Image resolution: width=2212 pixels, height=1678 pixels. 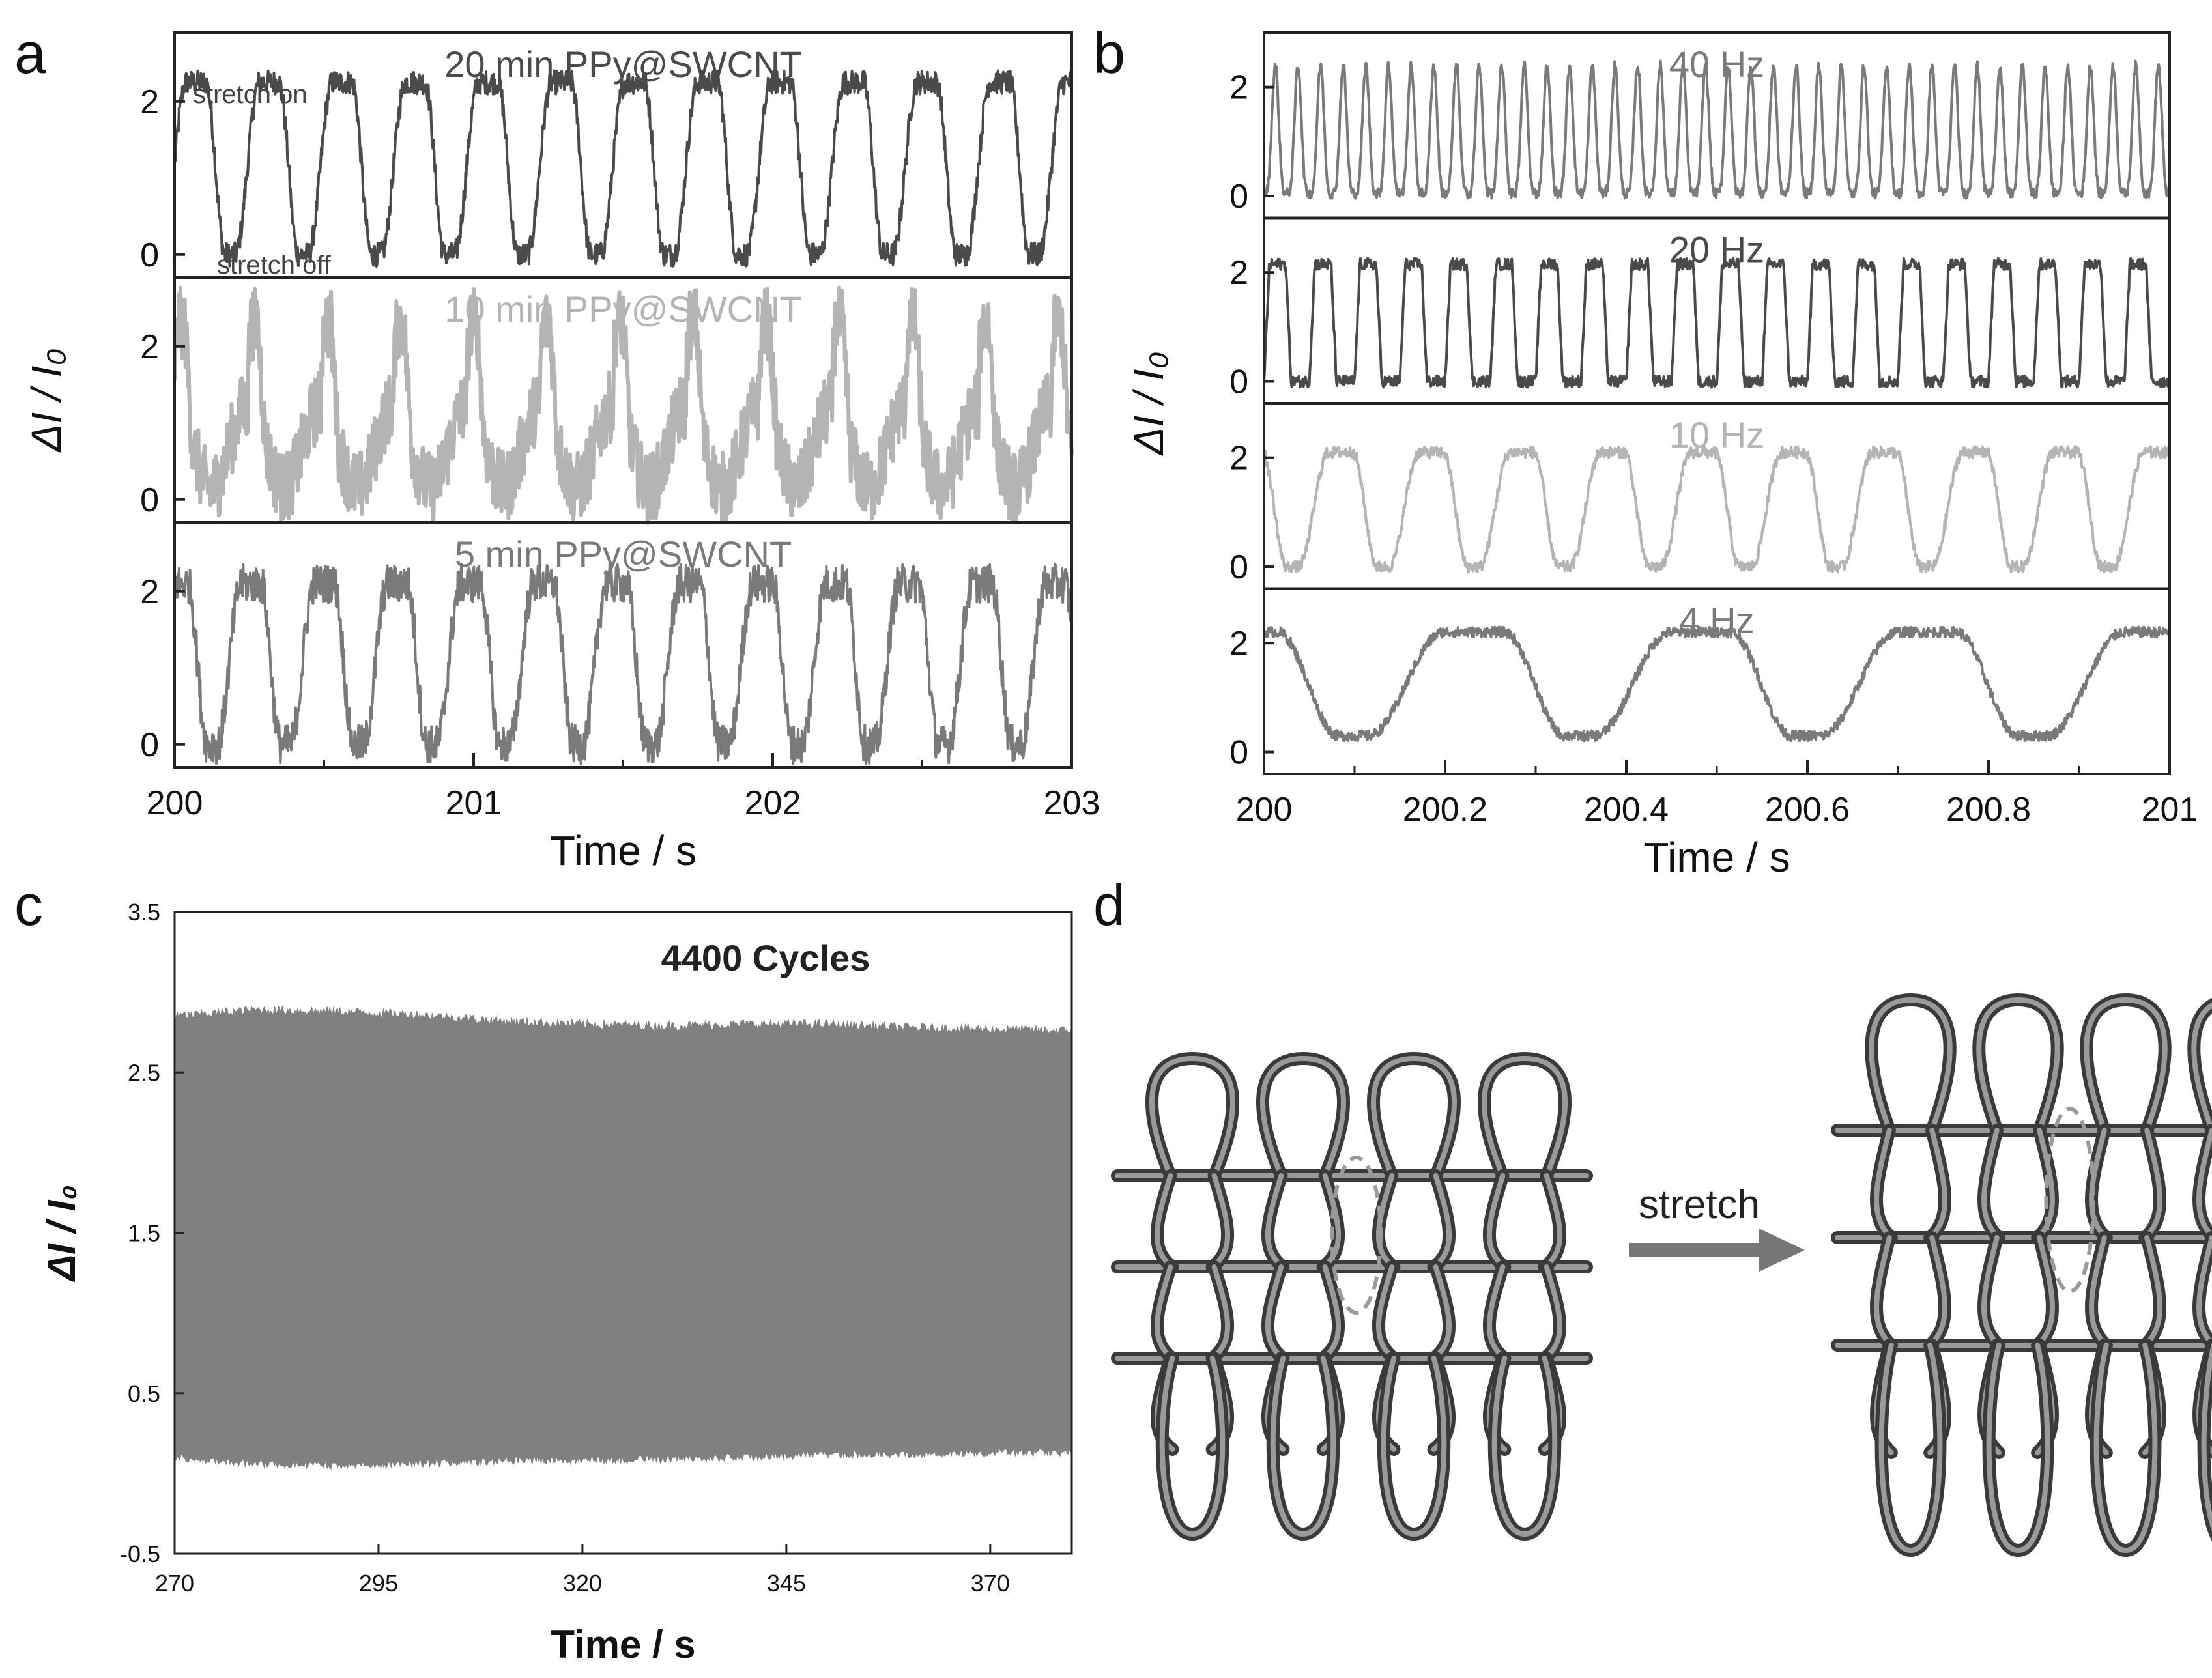 What do you see at coordinates (28, 905) in the screenshot?
I see `panel-letter-c: c` at bounding box center [28, 905].